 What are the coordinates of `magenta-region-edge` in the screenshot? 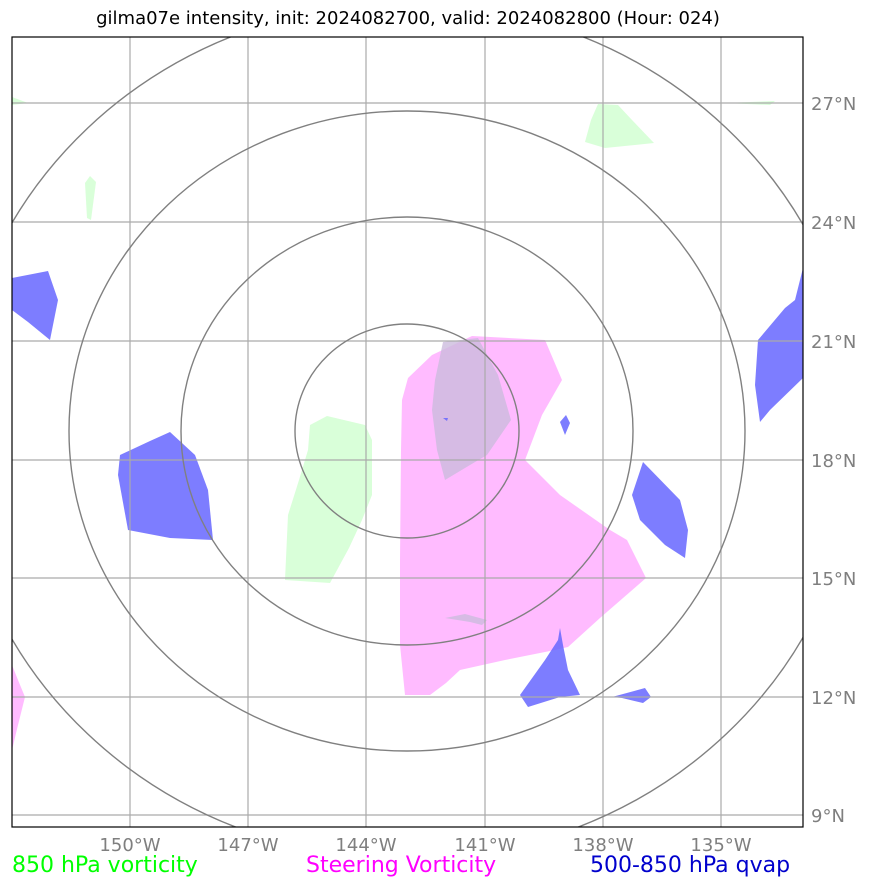 It's located at (18, 707).